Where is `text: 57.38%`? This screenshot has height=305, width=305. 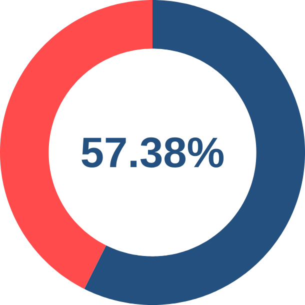 text: 57.38% is located at coordinates (153, 152).